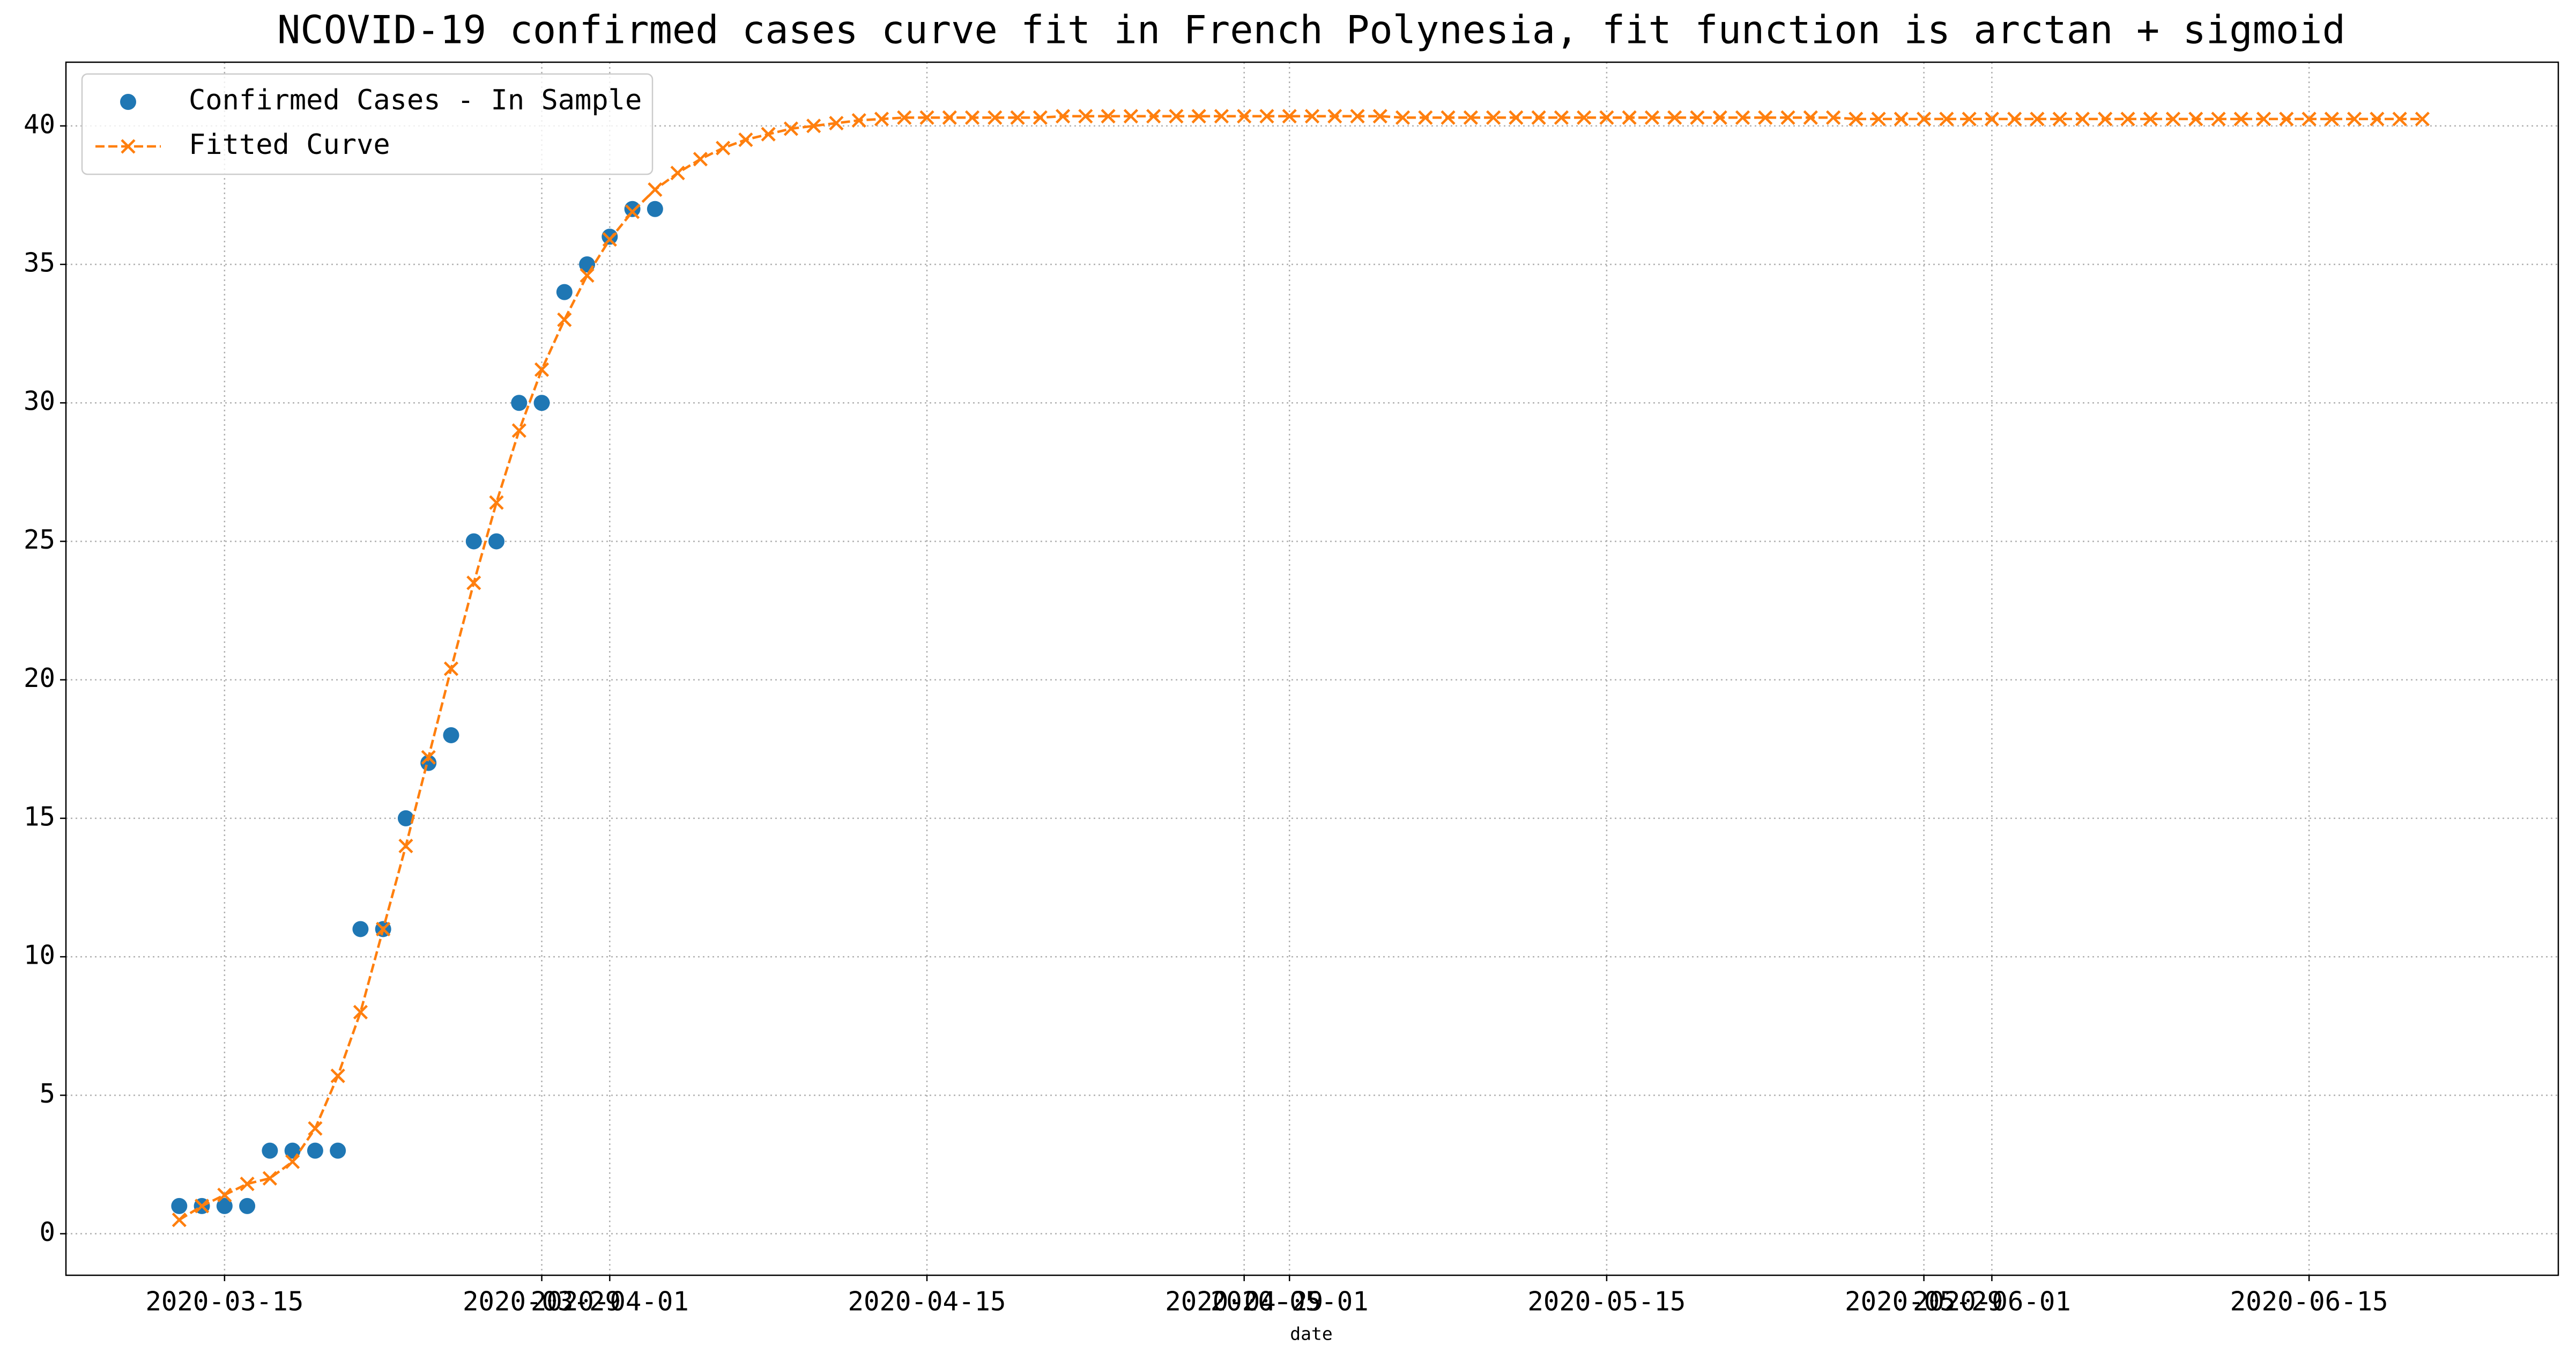 The image size is (2576, 1360). I want to click on y-tick-label: 40, so click(40, 124).